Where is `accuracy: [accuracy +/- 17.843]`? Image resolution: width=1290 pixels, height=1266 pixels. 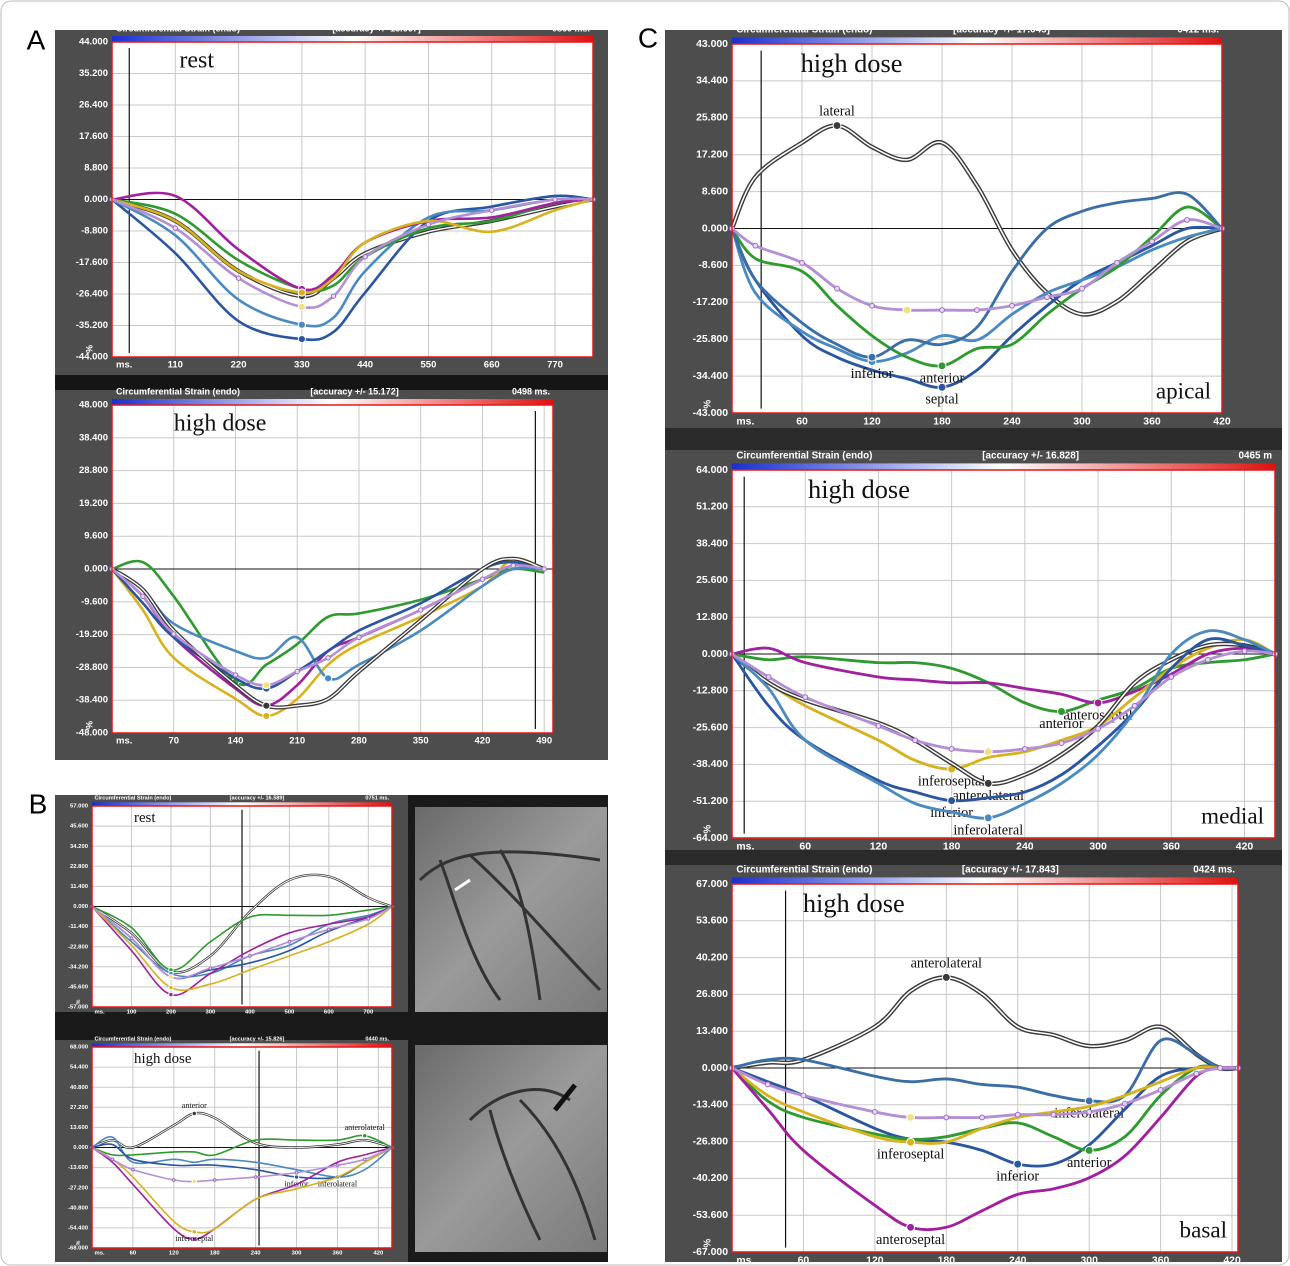
accuracy: [accuracy +/- 17.843] is located at coordinates (1010, 869).